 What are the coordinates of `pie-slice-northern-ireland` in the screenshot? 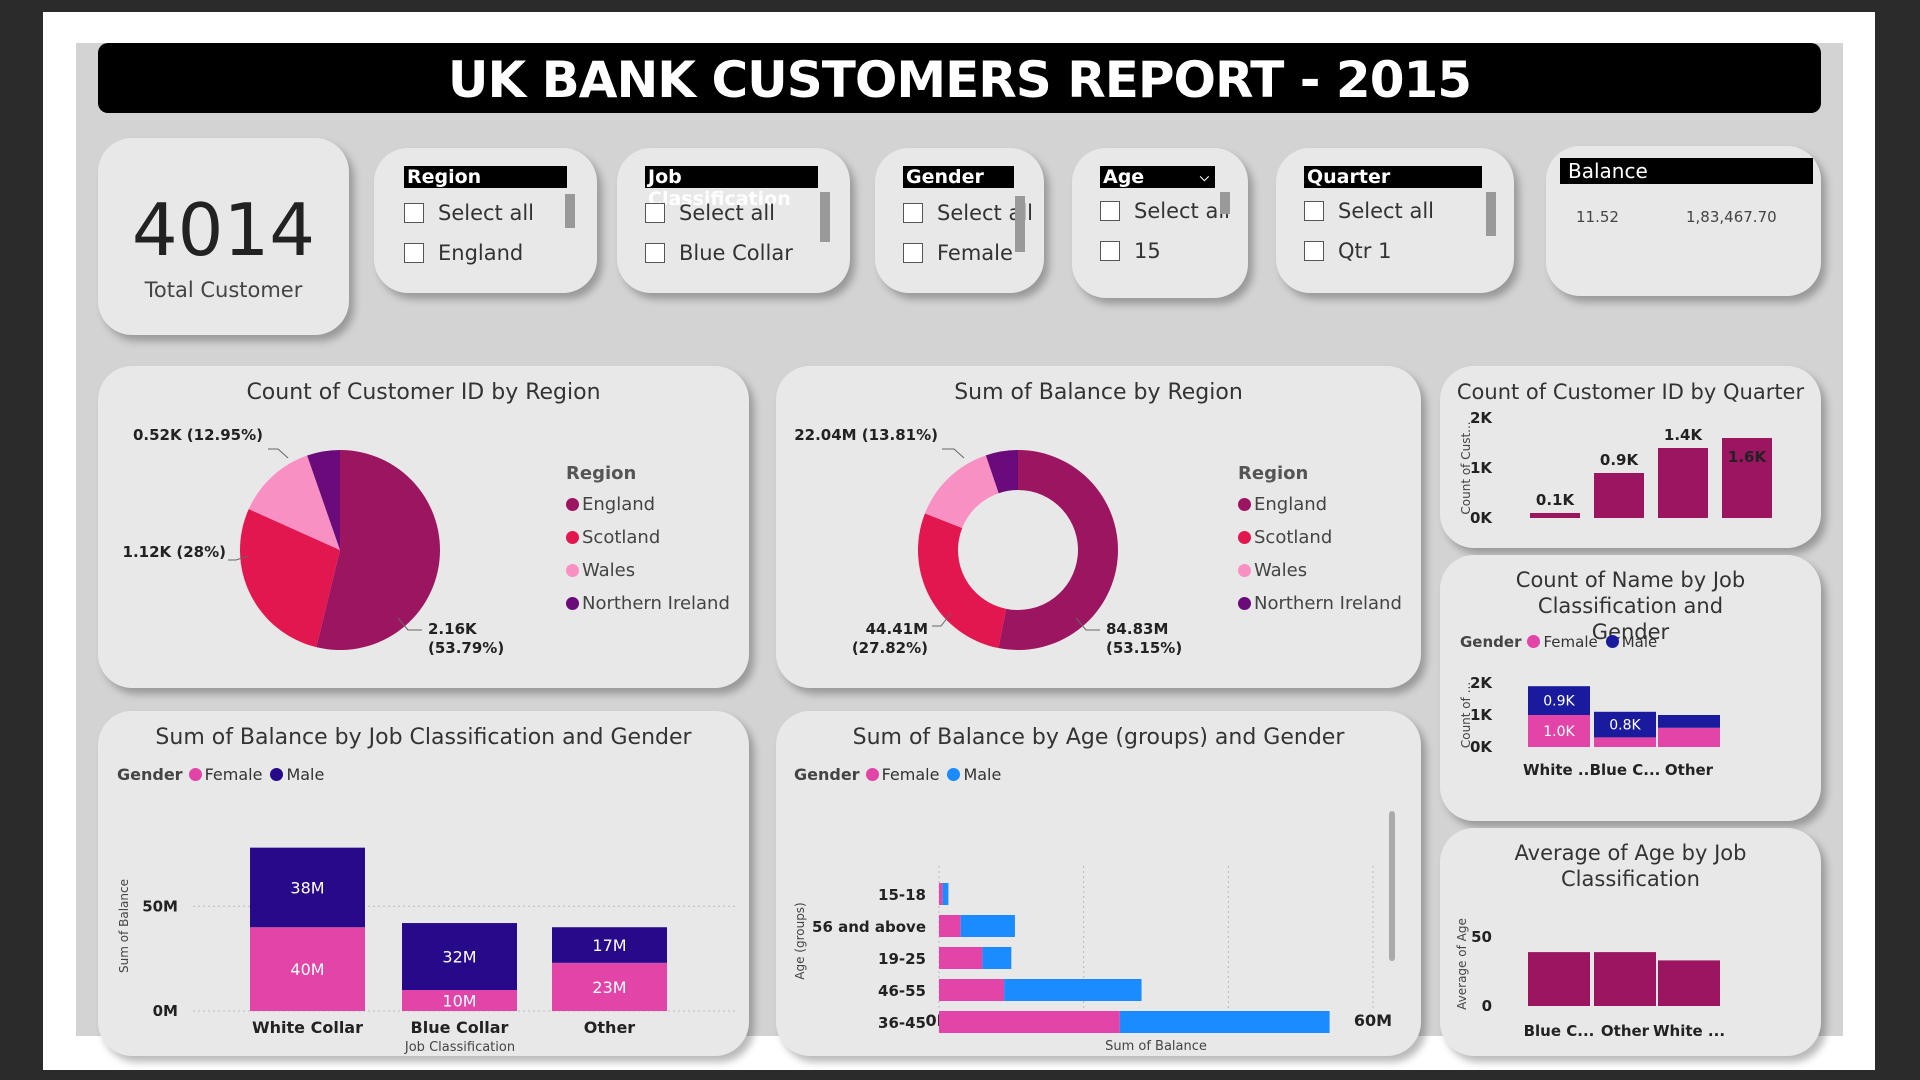 It's located at (323, 500).